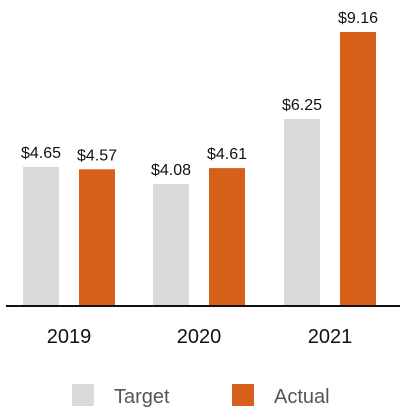 This screenshot has width=400, height=420. What do you see at coordinates (302, 105) in the screenshot?
I see `data-label-target-2021: $6.25` at bounding box center [302, 105].